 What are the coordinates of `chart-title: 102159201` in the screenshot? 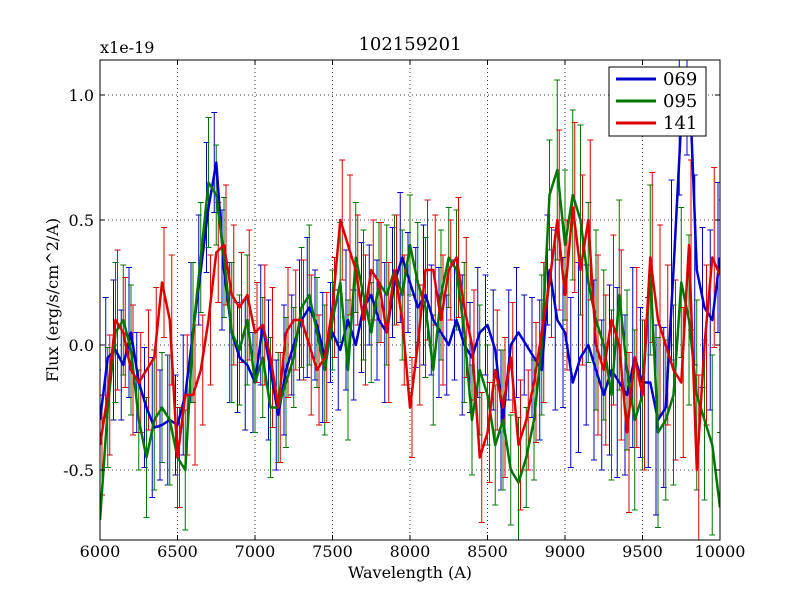 It's located at (409, 44).